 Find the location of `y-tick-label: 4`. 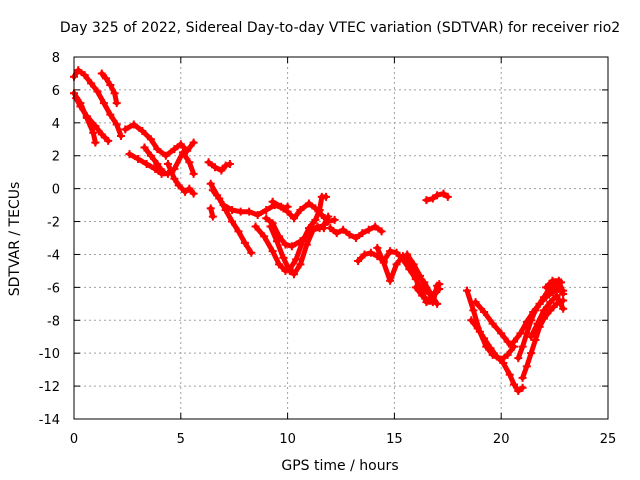

y-tick-label: 4 is located at coordinates (56, 124).